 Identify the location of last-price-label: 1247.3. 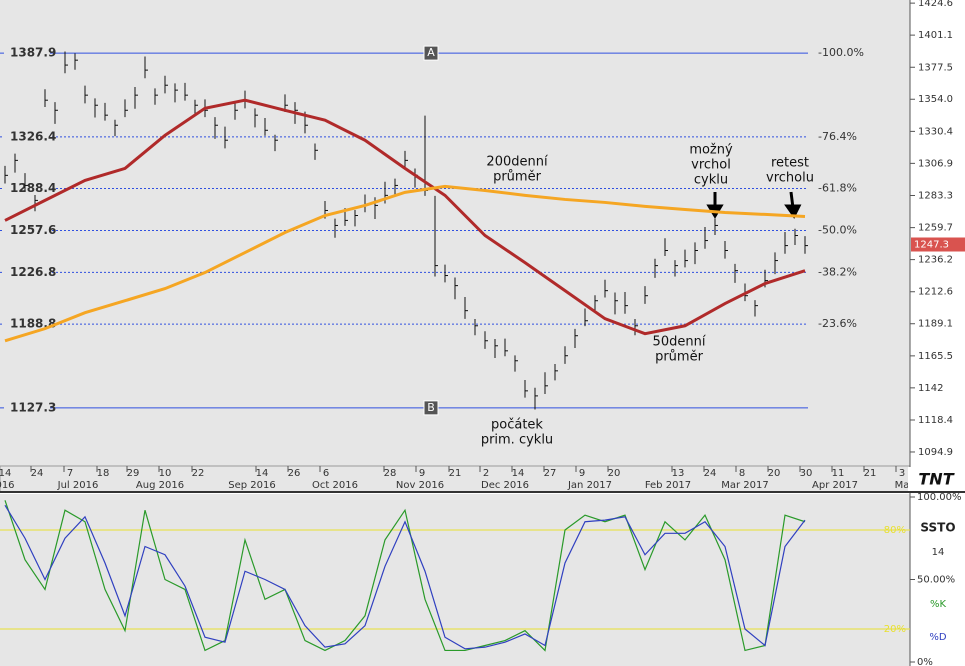
(931, 245).